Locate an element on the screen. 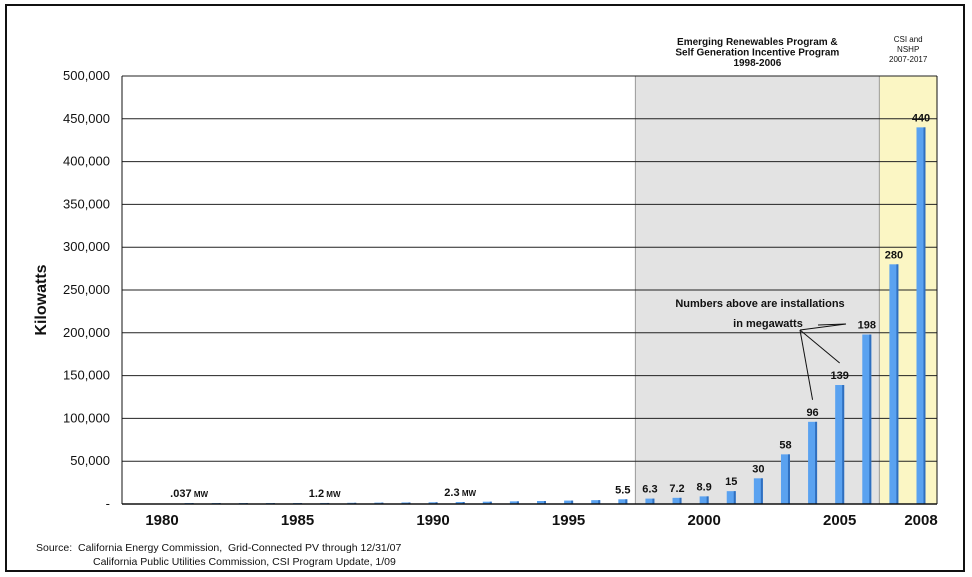 This screenshot has height=577, width=972. bar-shade-2008 is located at coordinates (924, 316).